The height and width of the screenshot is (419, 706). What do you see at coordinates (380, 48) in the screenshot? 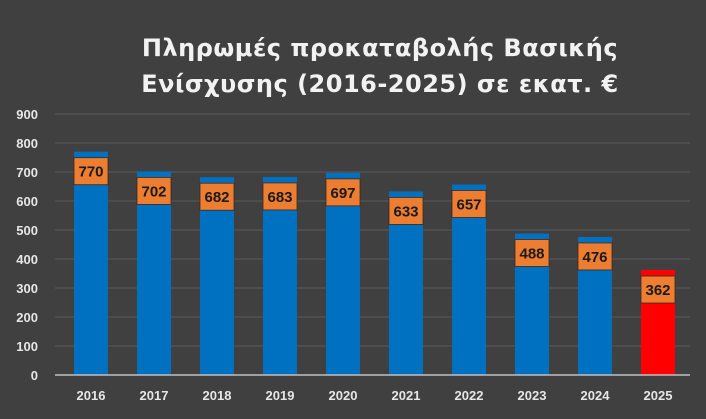
I see `chart-title-line-1: Πληρωμές προκαταβολής Βασικής` at bounding box center [380, 48].